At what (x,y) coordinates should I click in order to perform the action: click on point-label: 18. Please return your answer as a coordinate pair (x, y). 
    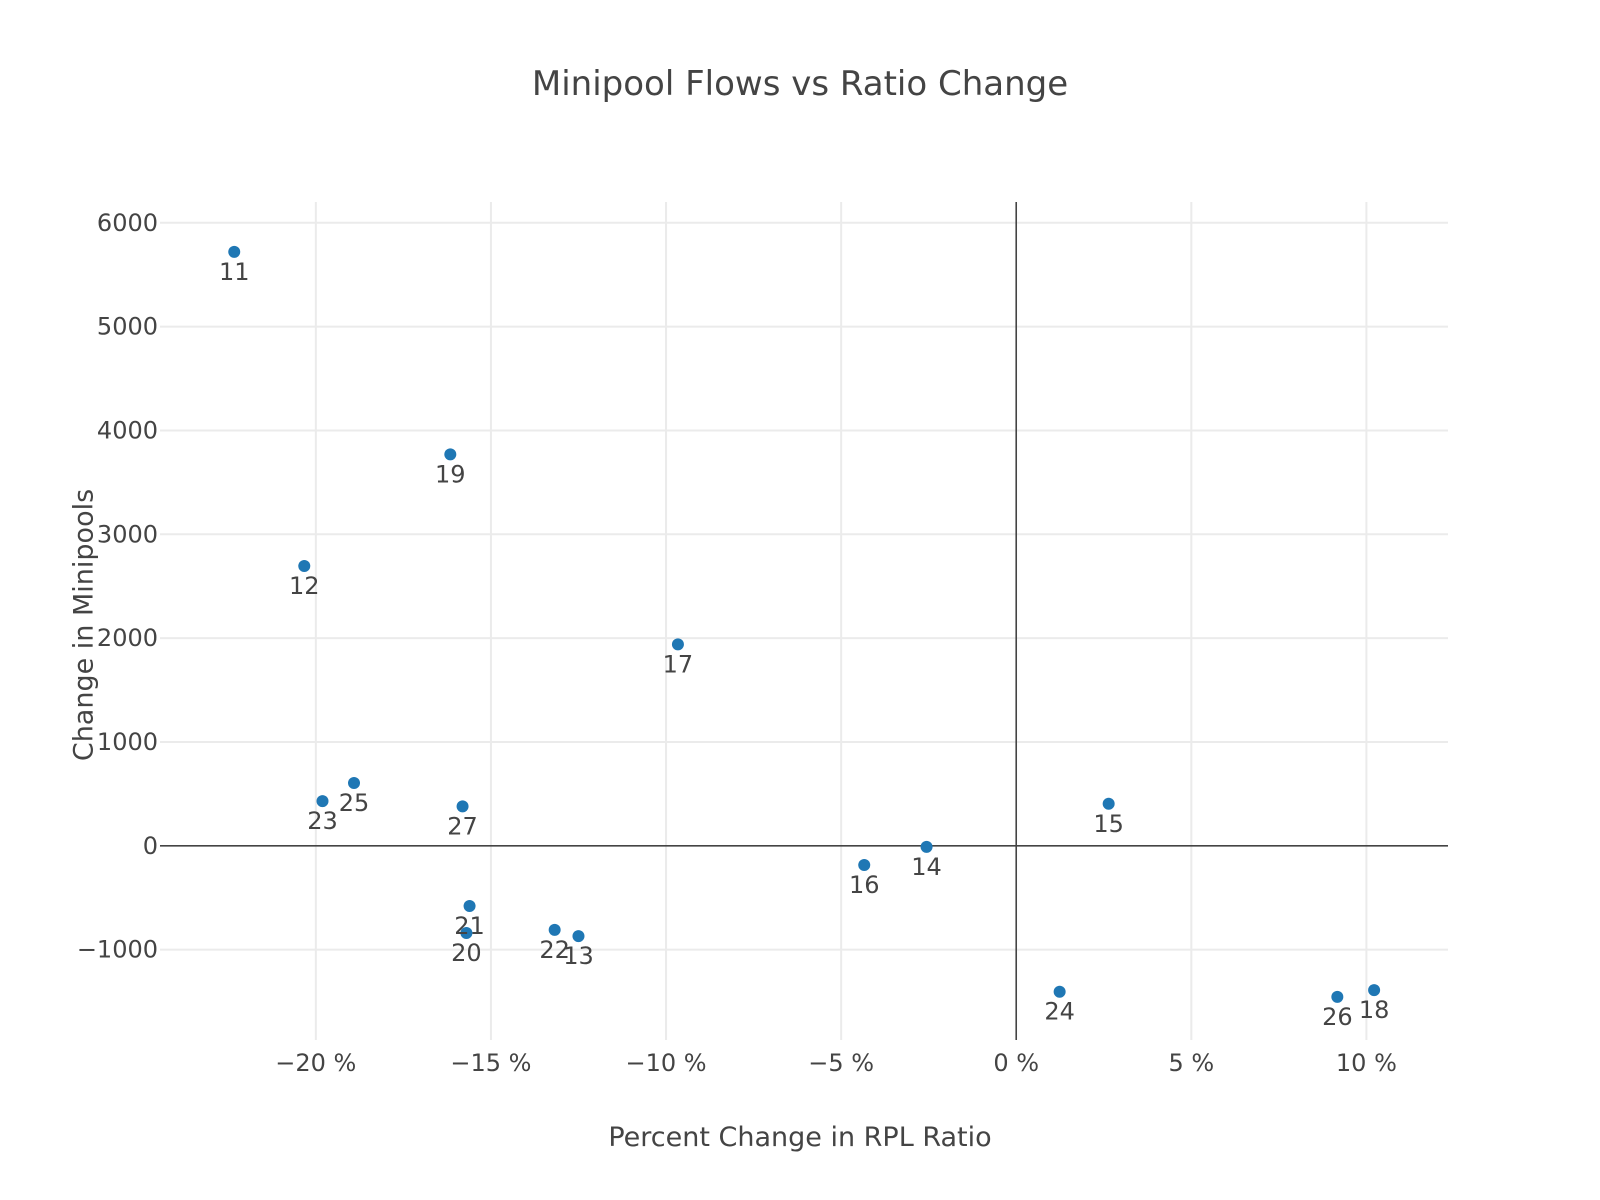
    Looking at the image, I should click on (1374, 1010).